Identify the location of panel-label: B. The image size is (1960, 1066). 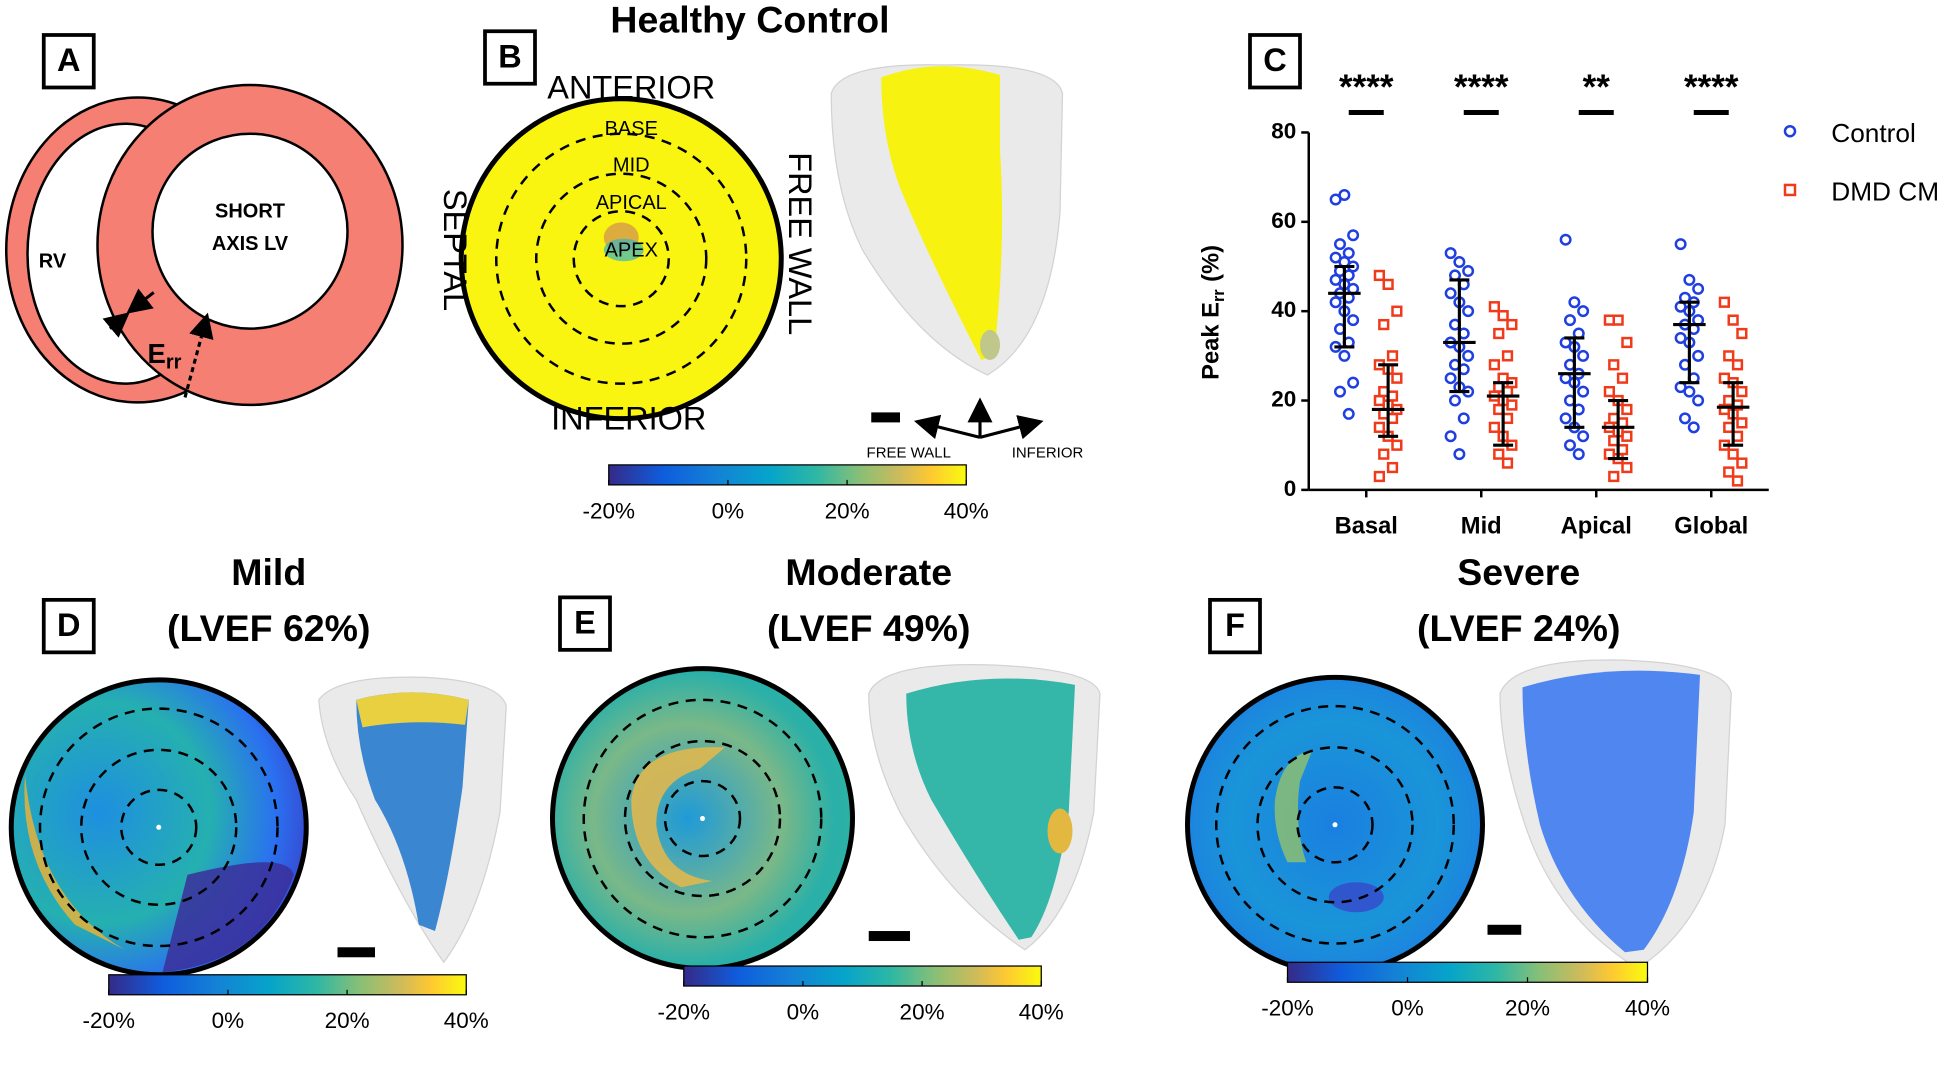
(509, 56).